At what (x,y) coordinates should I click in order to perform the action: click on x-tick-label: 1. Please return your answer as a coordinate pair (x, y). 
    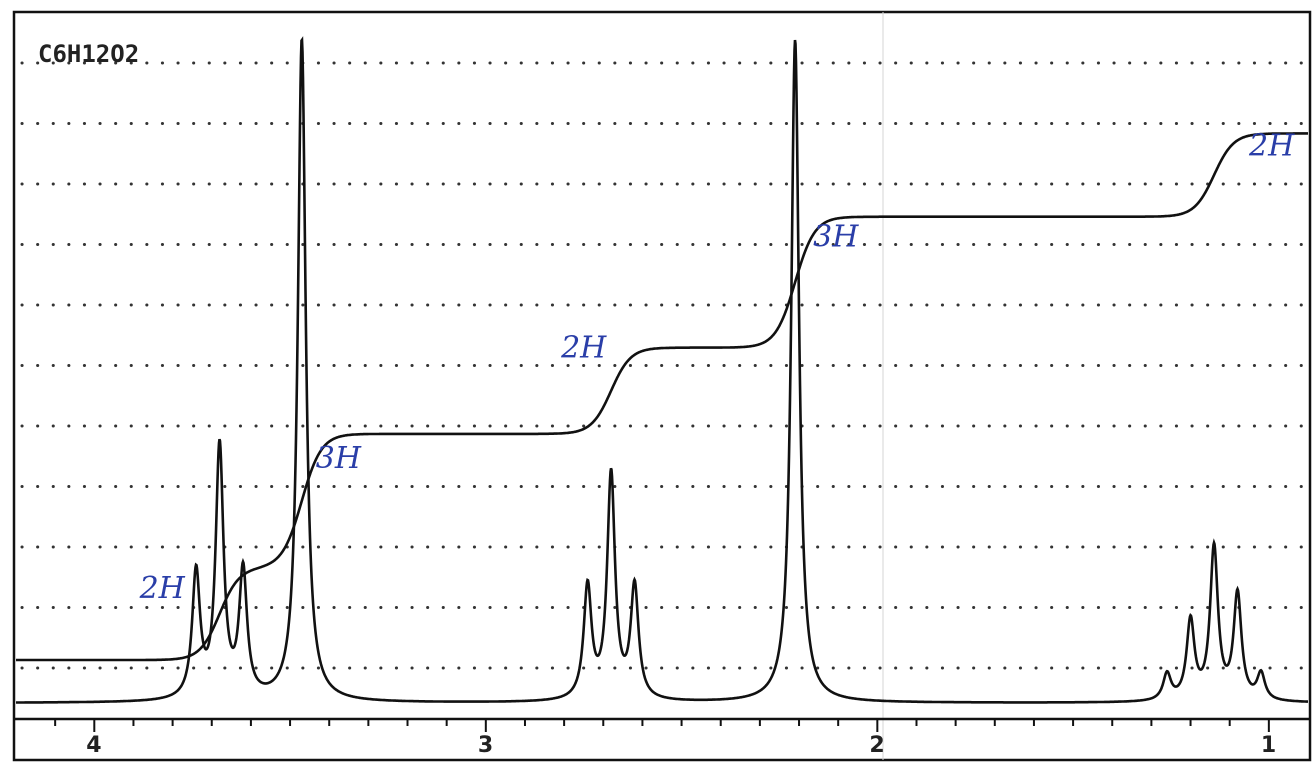
    Looking at the image, I should click on (1268, 745).